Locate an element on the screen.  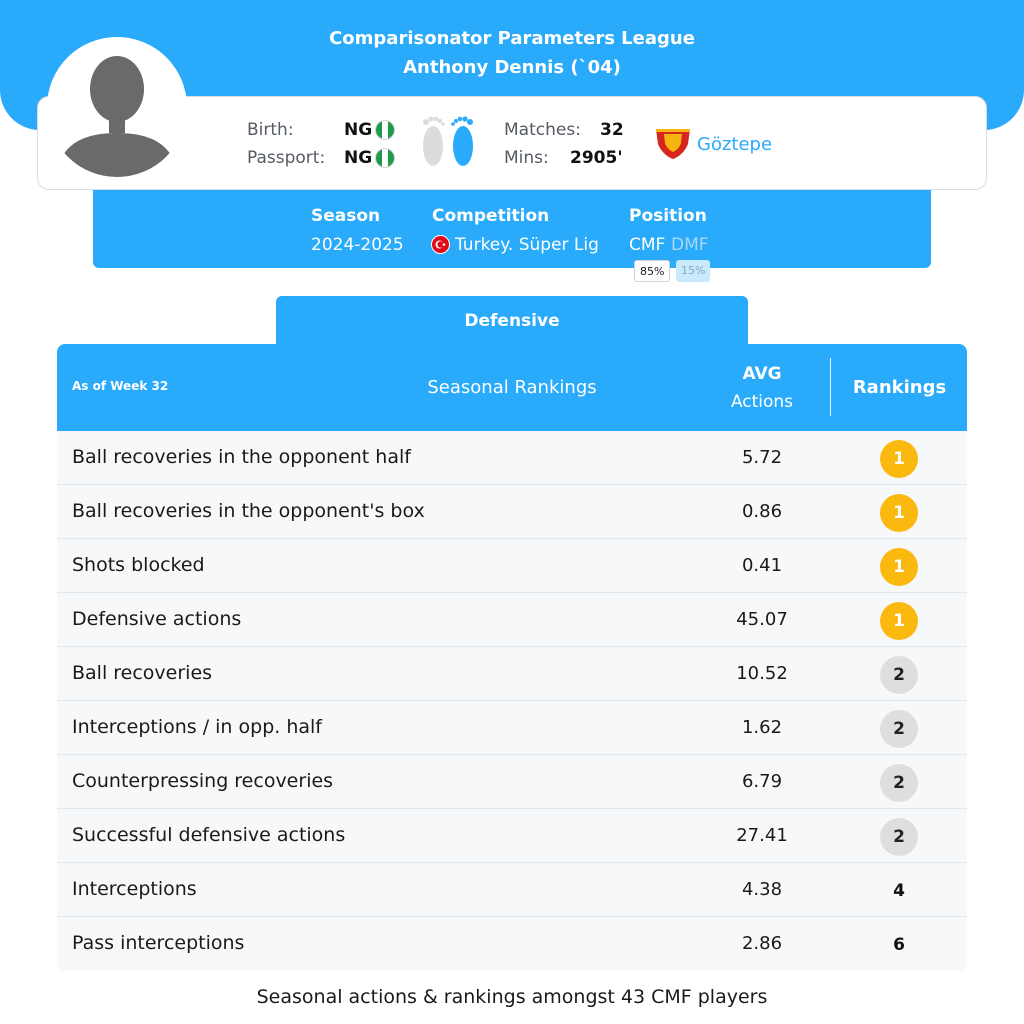
table-row: Successful defensive actions 27.41 2 is located at coordinates (512, 836).